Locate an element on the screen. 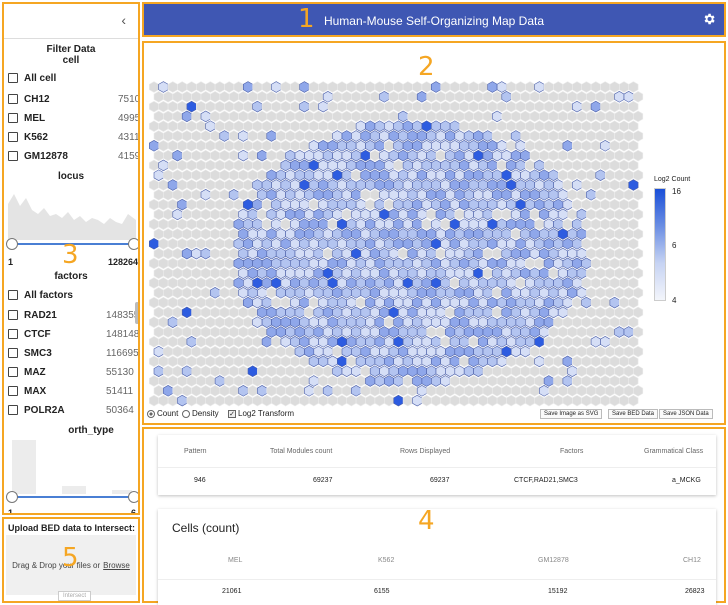 This screenshot has width=728, height=605. cell-checkbox-gm12878: GM12878 41597 is located at coordinates (73, 156).